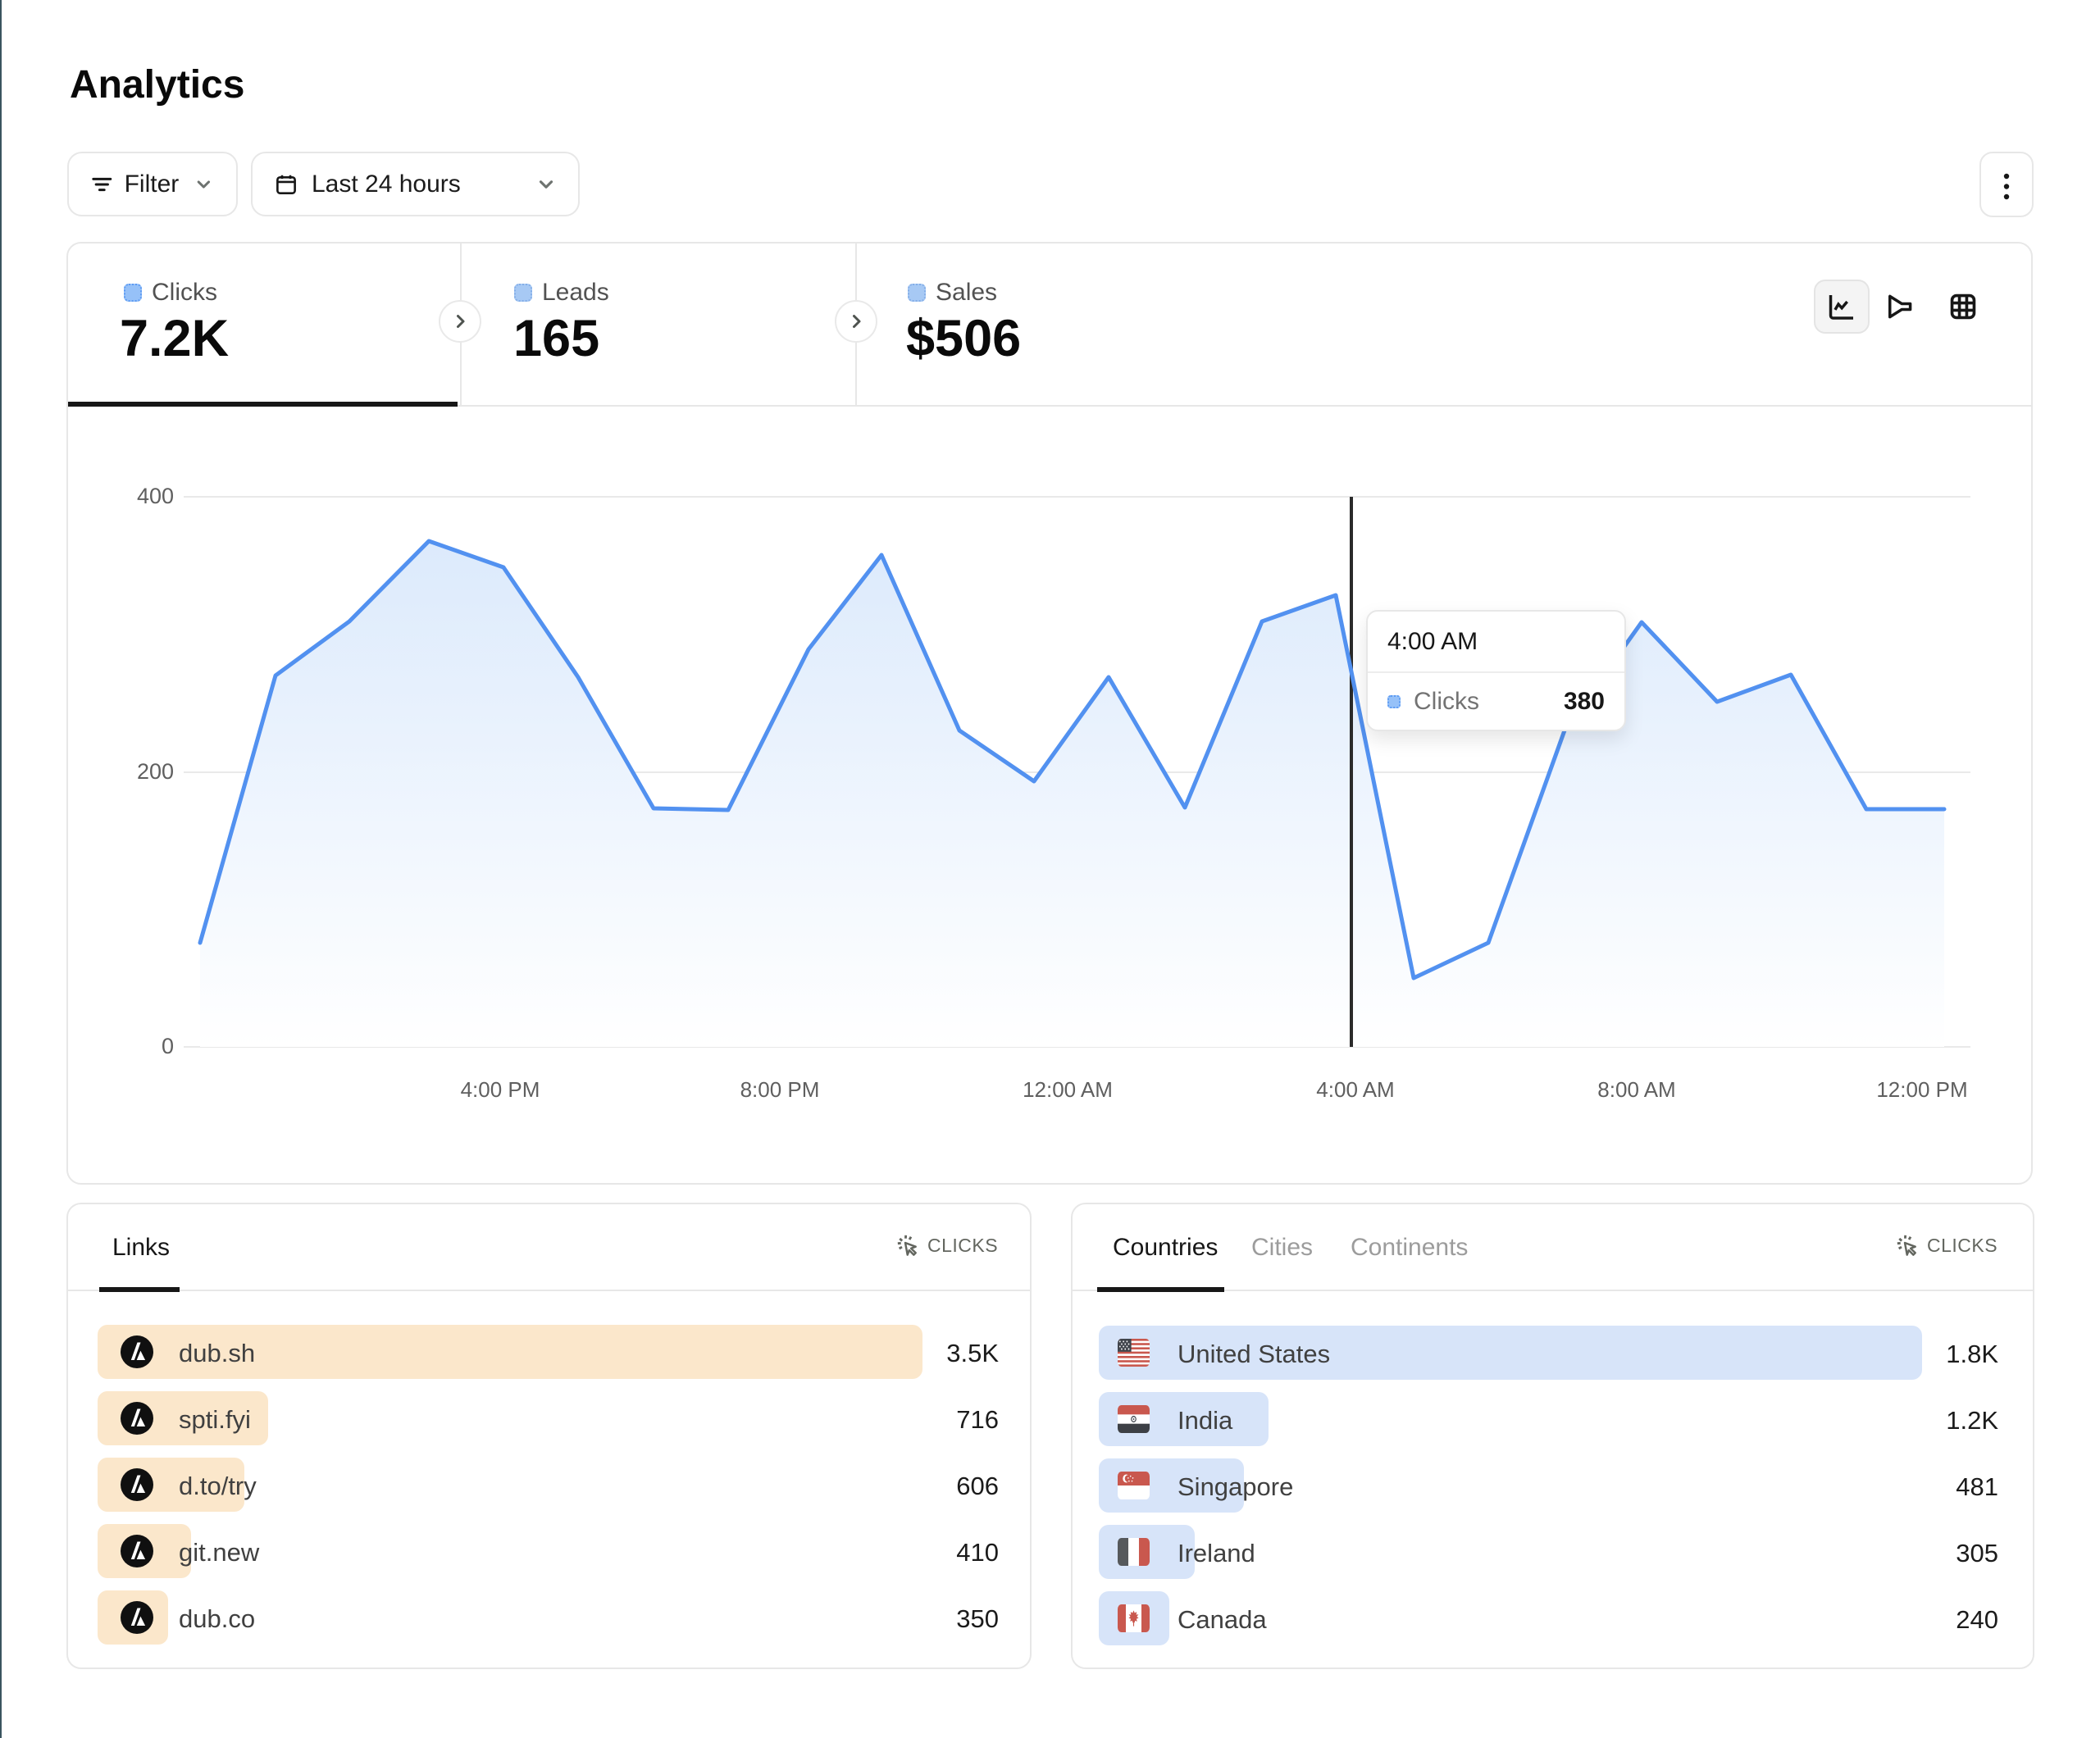  What do you see at coordinates (1921, 1089) in the screenshot?
I see `svg-text: 12:00 PM` at bounding box center [1921, 1089].